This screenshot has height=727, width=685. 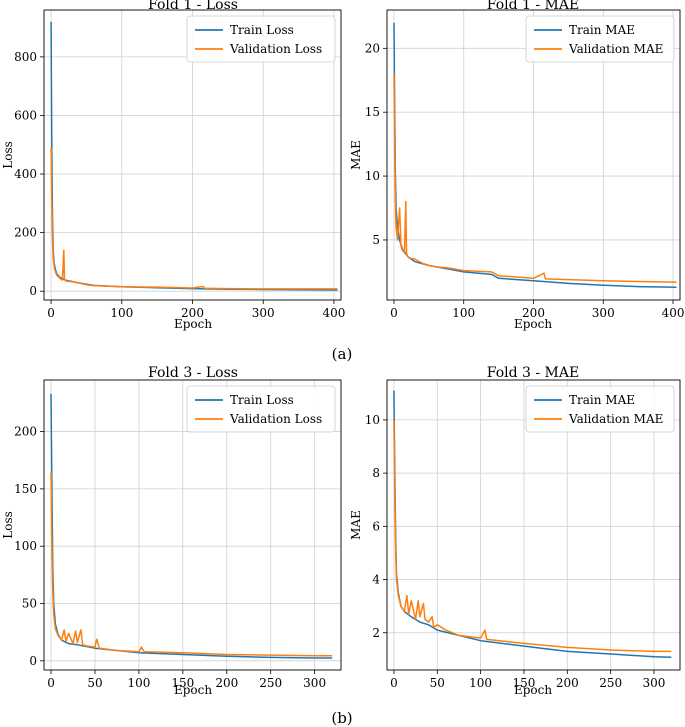 I want to click on y-tick-label: 6, so click(x=376, y=526).